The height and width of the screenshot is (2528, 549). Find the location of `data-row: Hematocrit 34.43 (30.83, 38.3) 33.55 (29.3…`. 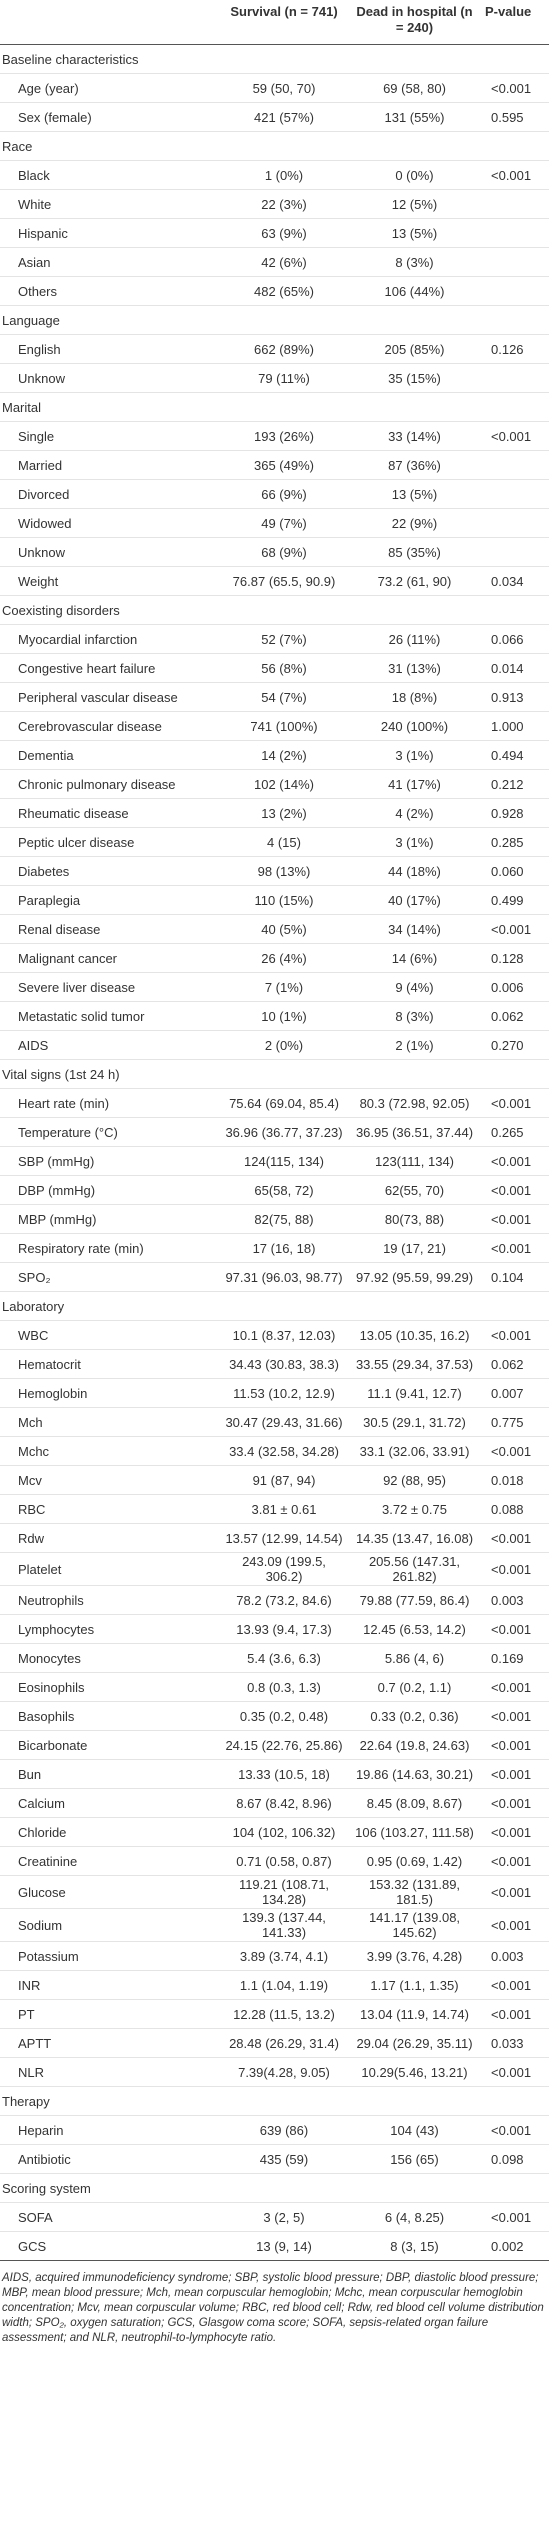

data-row: Hematocrit 34.43 (30.83, 38.3) 33.55 (29.3… is located at coordinates (274, 1364).